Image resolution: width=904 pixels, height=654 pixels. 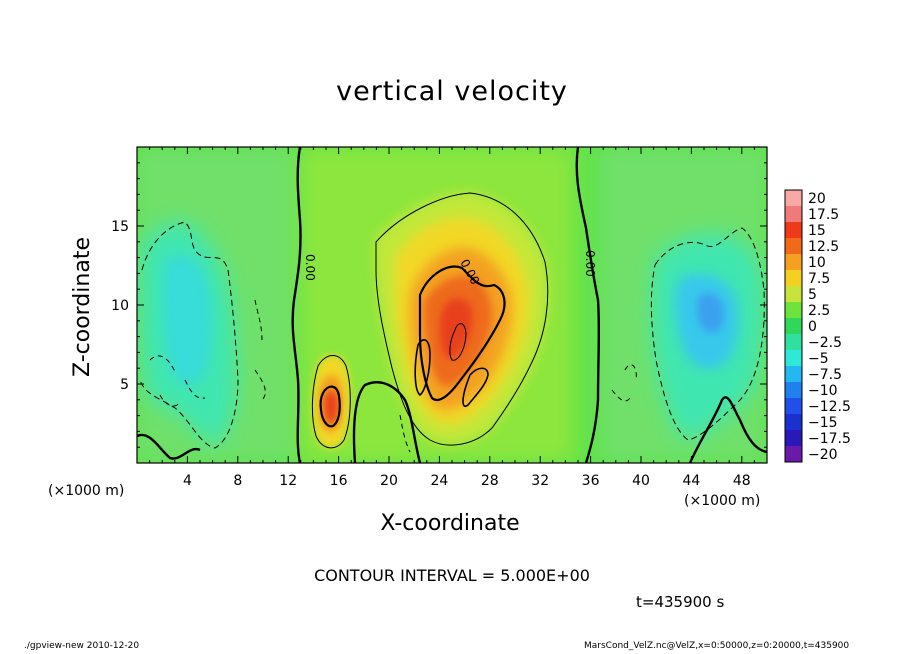 What do you see at coordinates (82, 646) in the screenshot?
I see `footer-left: ./gpview-new 2010-12-20` at bounding box center [82, 646].